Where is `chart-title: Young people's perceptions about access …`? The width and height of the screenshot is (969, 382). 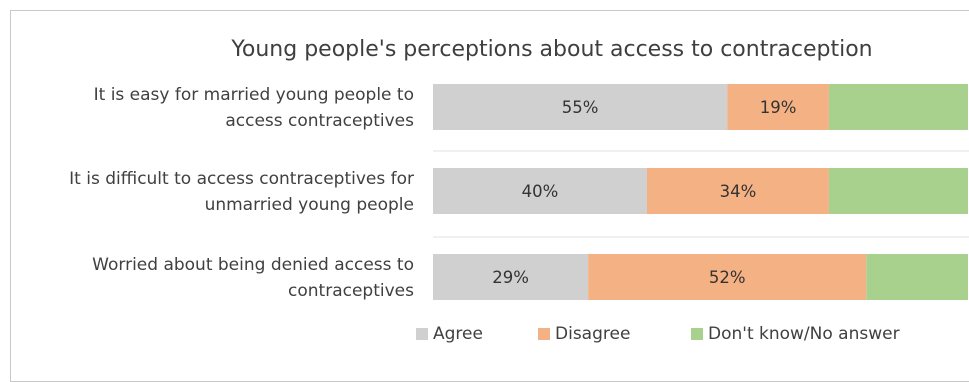 chart-title: Young people's perceptions about access … is located at coordinates (551, 49).